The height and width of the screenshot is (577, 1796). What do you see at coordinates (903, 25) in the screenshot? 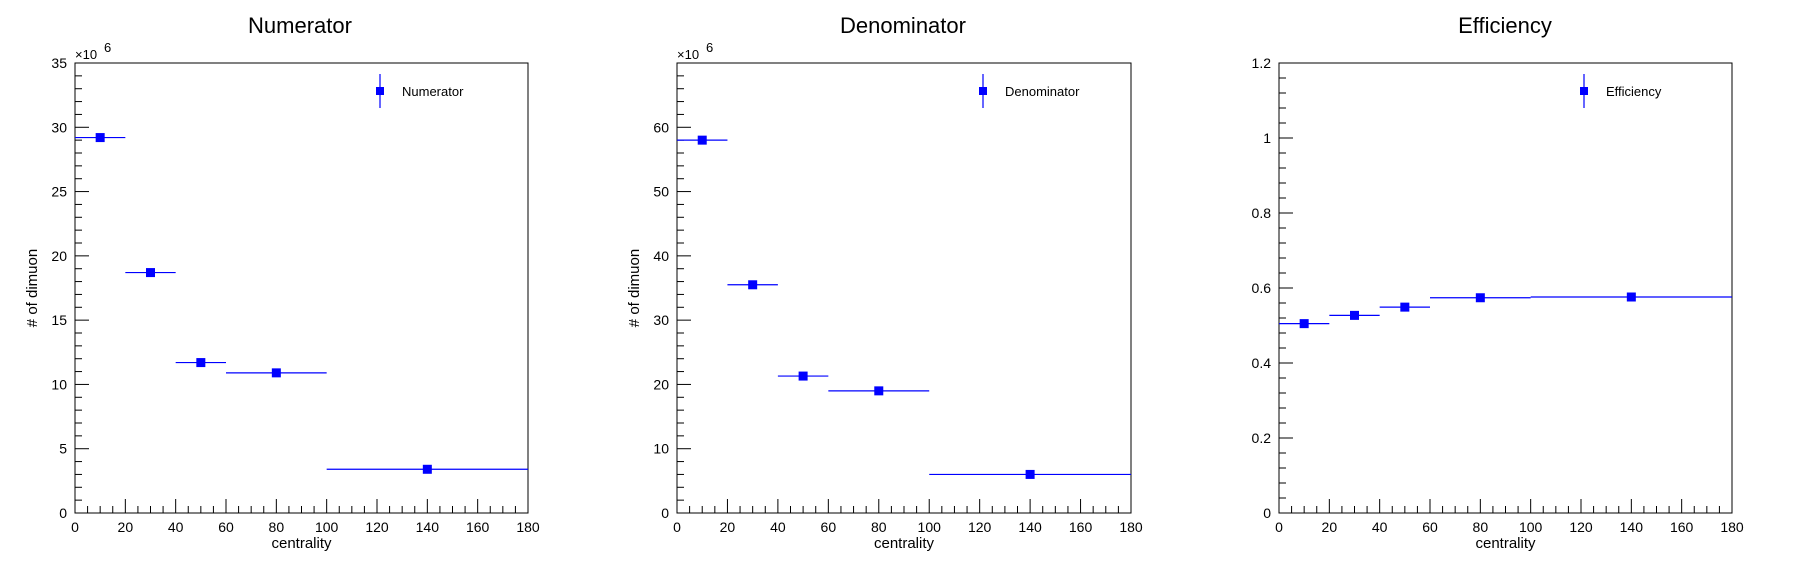
I see `chart-title: Denominator` at bounding box center [903, 25].